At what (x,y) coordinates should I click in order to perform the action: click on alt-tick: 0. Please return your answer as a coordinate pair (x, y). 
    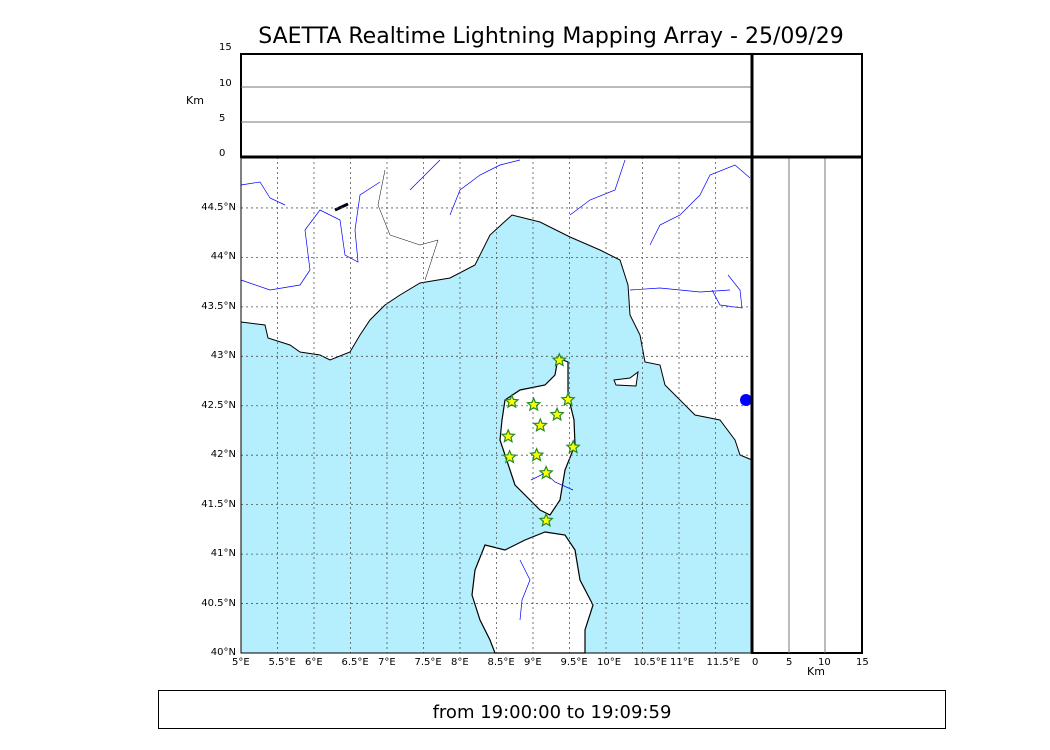
    Looking at the image, I should click on (222, 153).